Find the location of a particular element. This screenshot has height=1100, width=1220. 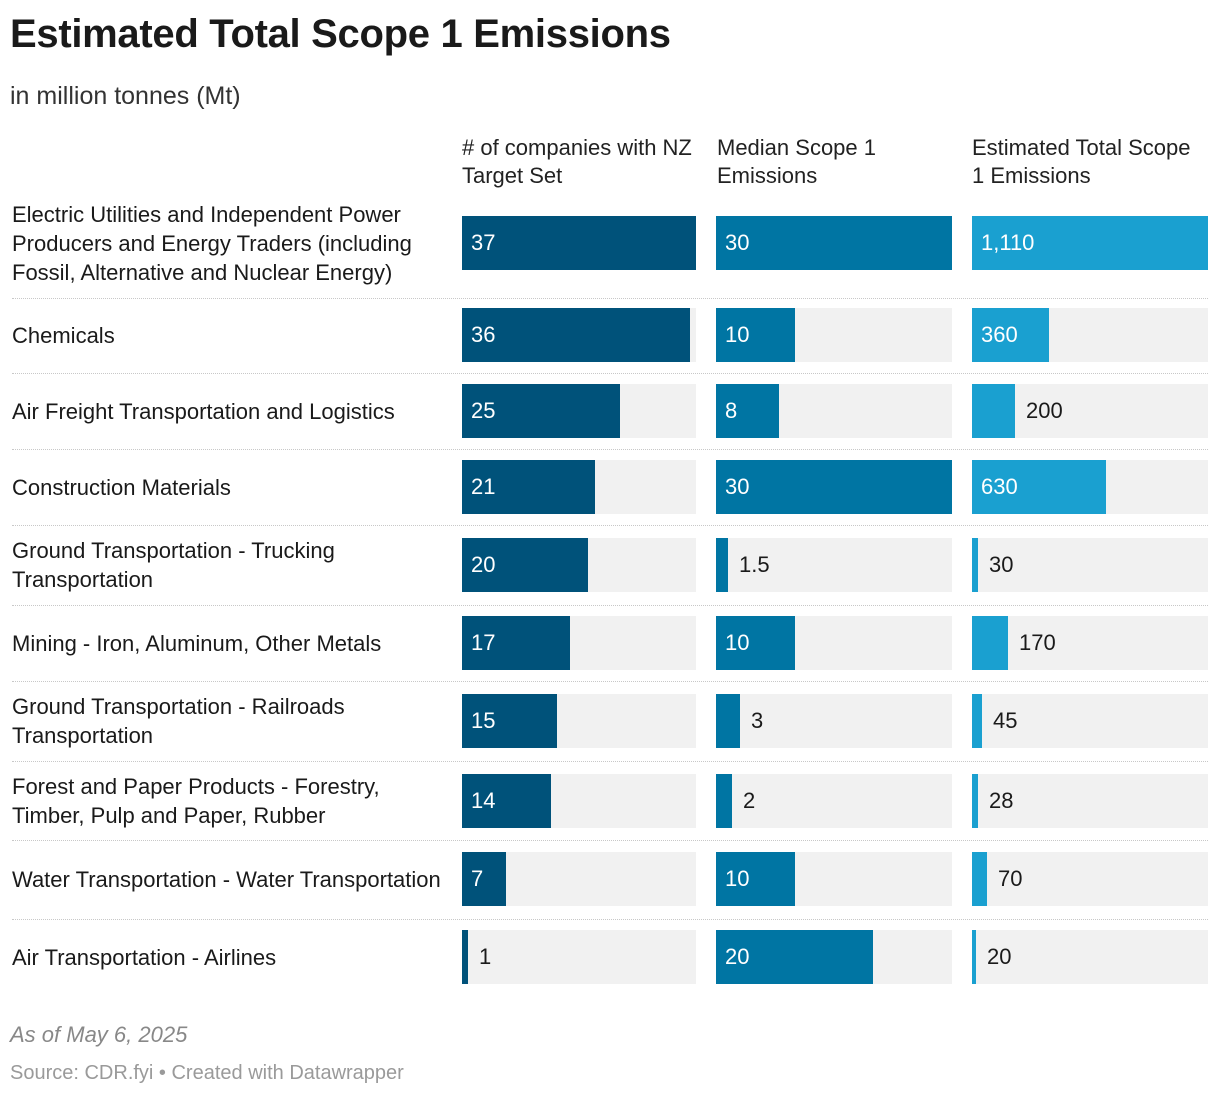

value-label-median: 1.5 is located at coordinates (754, 564).